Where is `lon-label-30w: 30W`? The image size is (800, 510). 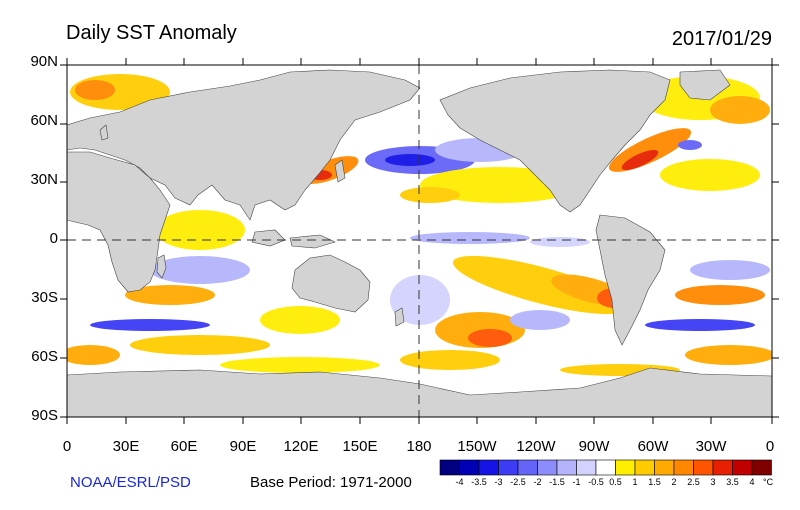 lon-label-30w: 30W is located at coordinates (711, 446).